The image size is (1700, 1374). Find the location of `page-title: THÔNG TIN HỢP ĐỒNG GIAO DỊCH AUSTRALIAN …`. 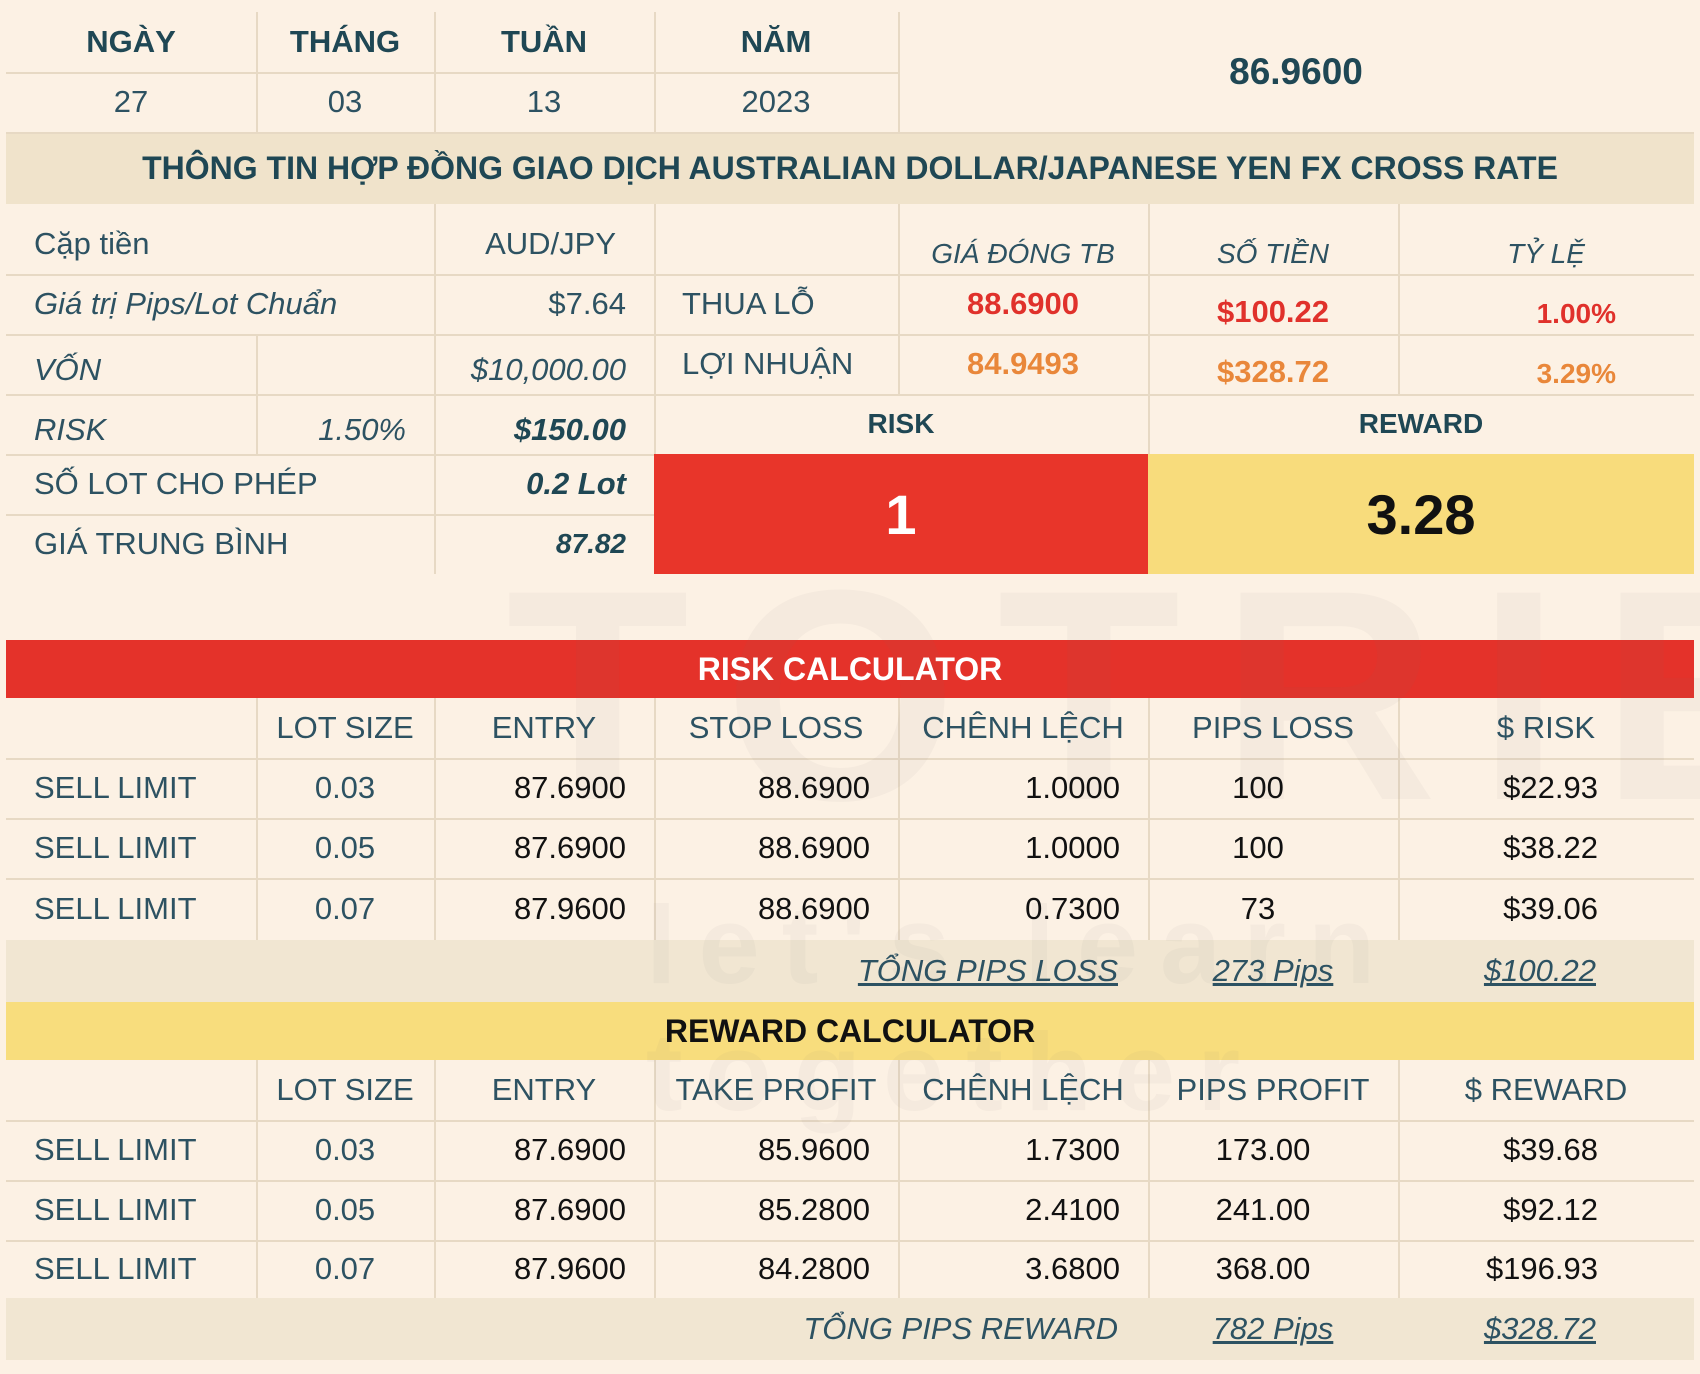

page-title: THÔNG TIN HỢP ĐỒNG GIAO DỊCH AUSTRALIAN … is located at coordinates (850, 167).